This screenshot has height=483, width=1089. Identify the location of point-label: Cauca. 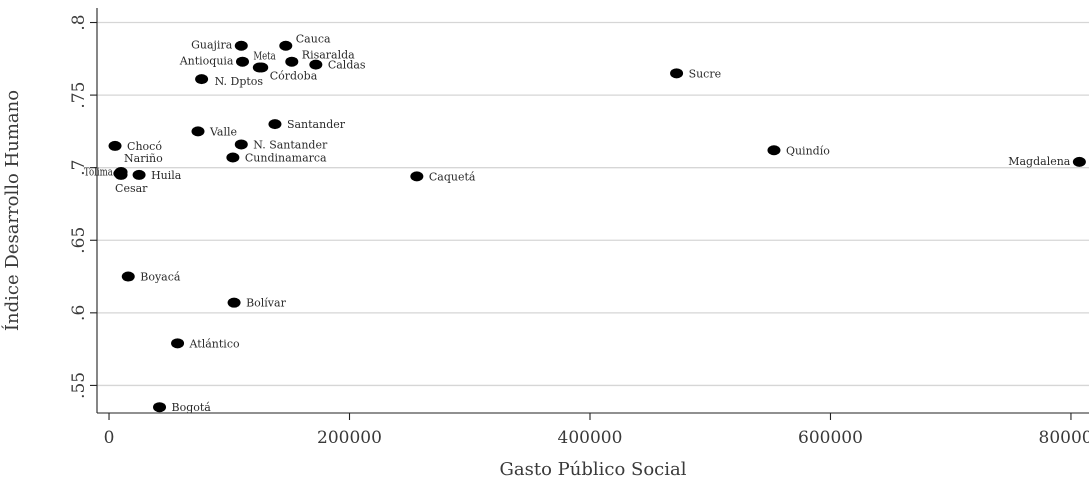
(313, 39).